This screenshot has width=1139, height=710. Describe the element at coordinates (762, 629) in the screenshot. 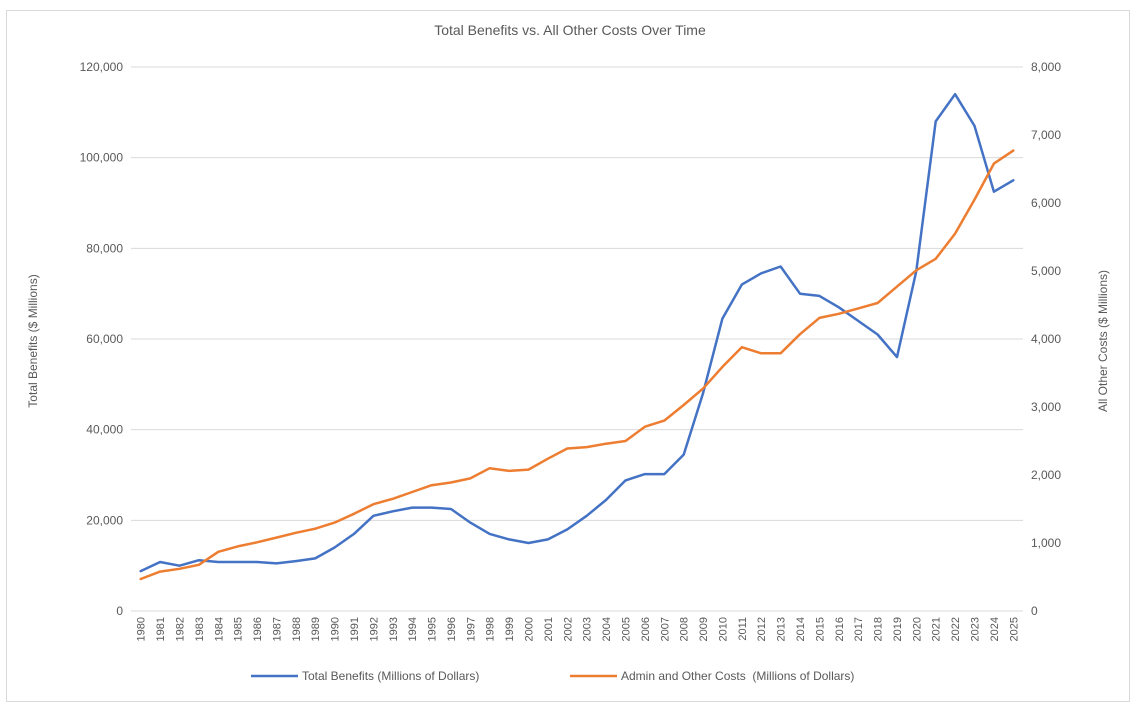

I see `x-tick-label: 2012` at that location.